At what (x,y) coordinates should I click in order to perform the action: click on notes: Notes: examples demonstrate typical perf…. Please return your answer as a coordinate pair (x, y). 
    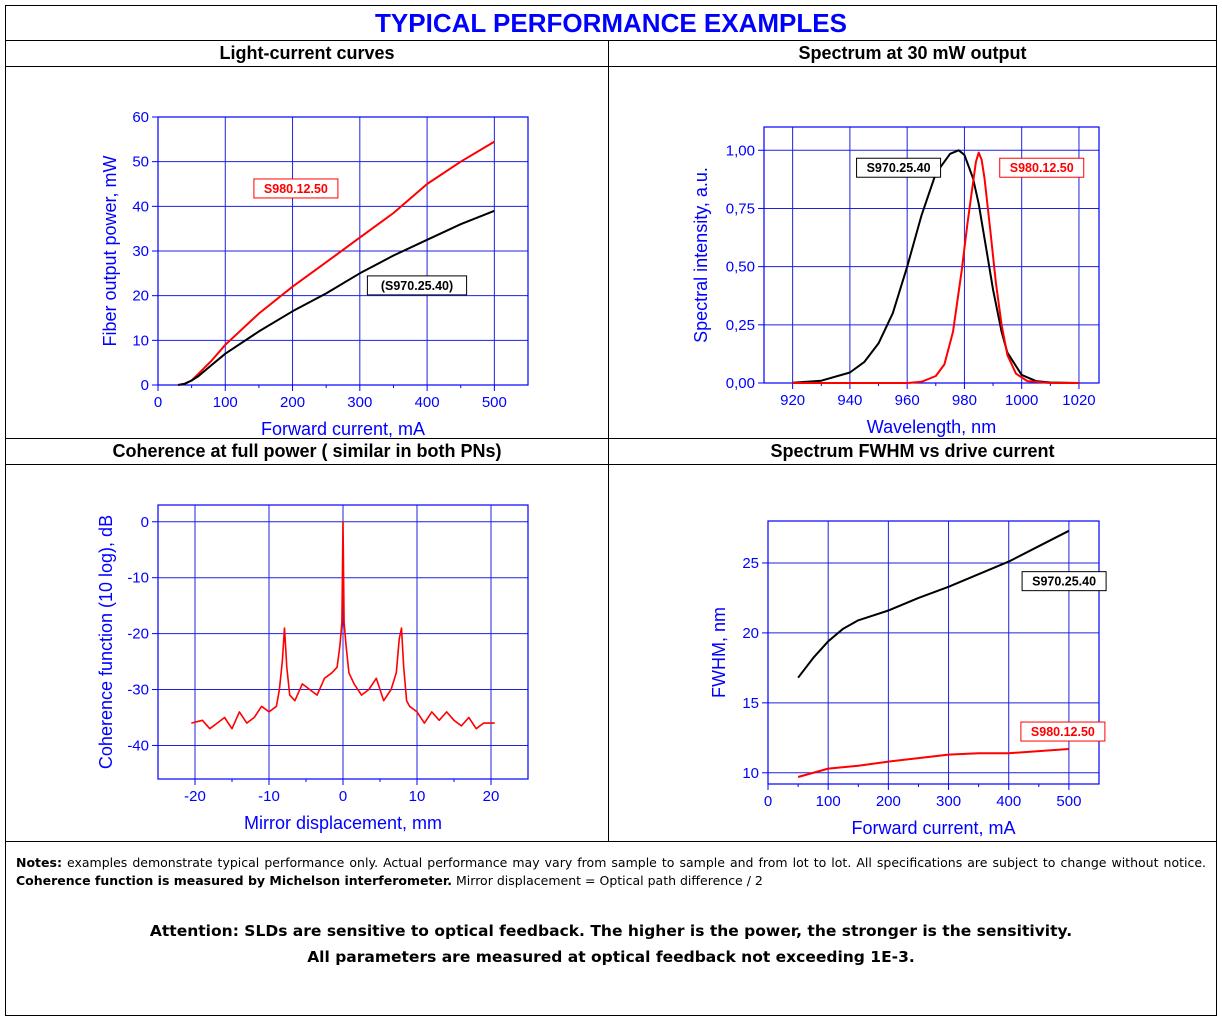
    Looking at the image, I should click on (611, 872).